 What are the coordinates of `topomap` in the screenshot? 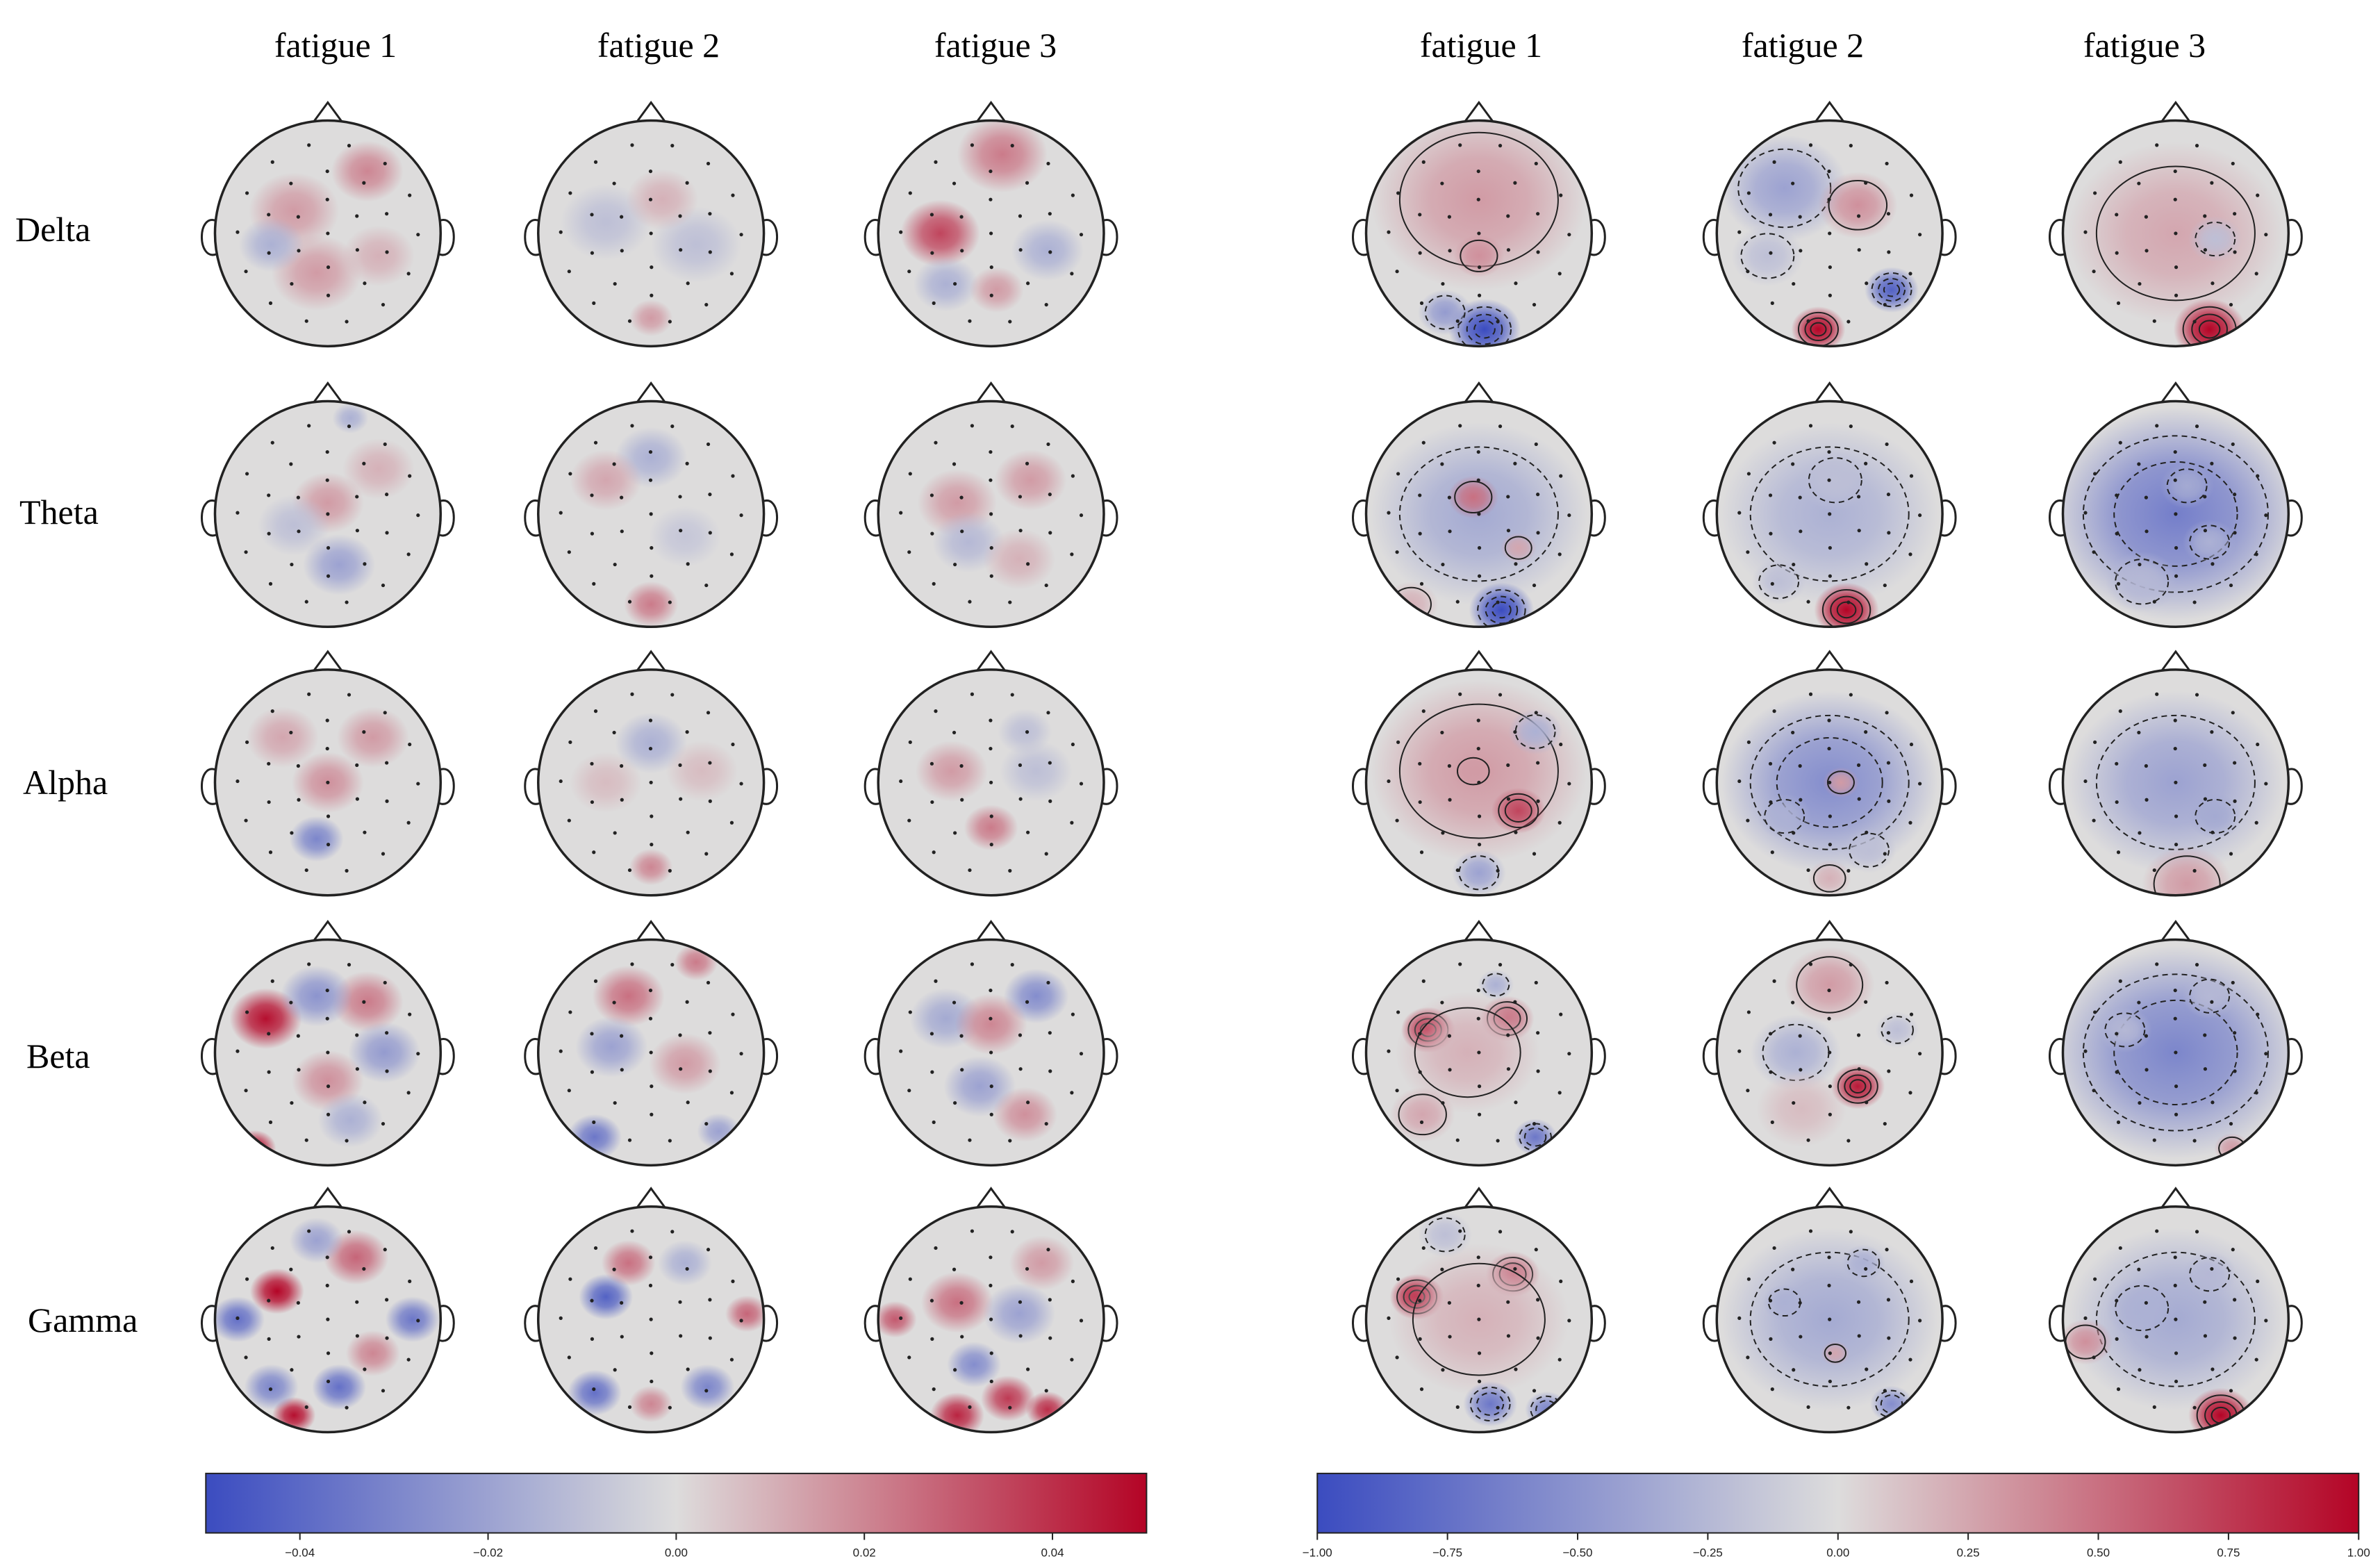 It's located at (2175, 1043).